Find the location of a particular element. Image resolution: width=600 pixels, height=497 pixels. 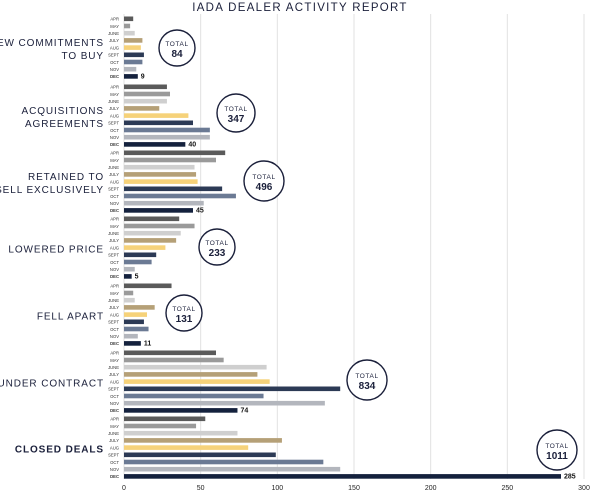

x-tick-label-150: 150 is located at coordinates (354, 488).